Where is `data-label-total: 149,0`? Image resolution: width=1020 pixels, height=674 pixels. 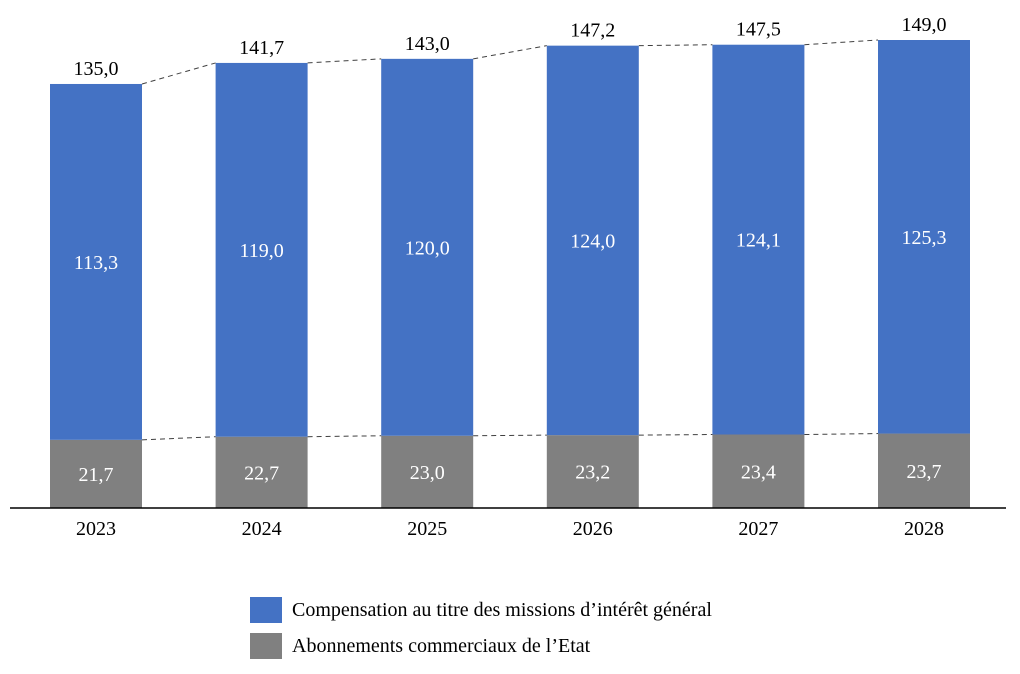 data-label-total: 149,0 is located at coordinates (924, 25).